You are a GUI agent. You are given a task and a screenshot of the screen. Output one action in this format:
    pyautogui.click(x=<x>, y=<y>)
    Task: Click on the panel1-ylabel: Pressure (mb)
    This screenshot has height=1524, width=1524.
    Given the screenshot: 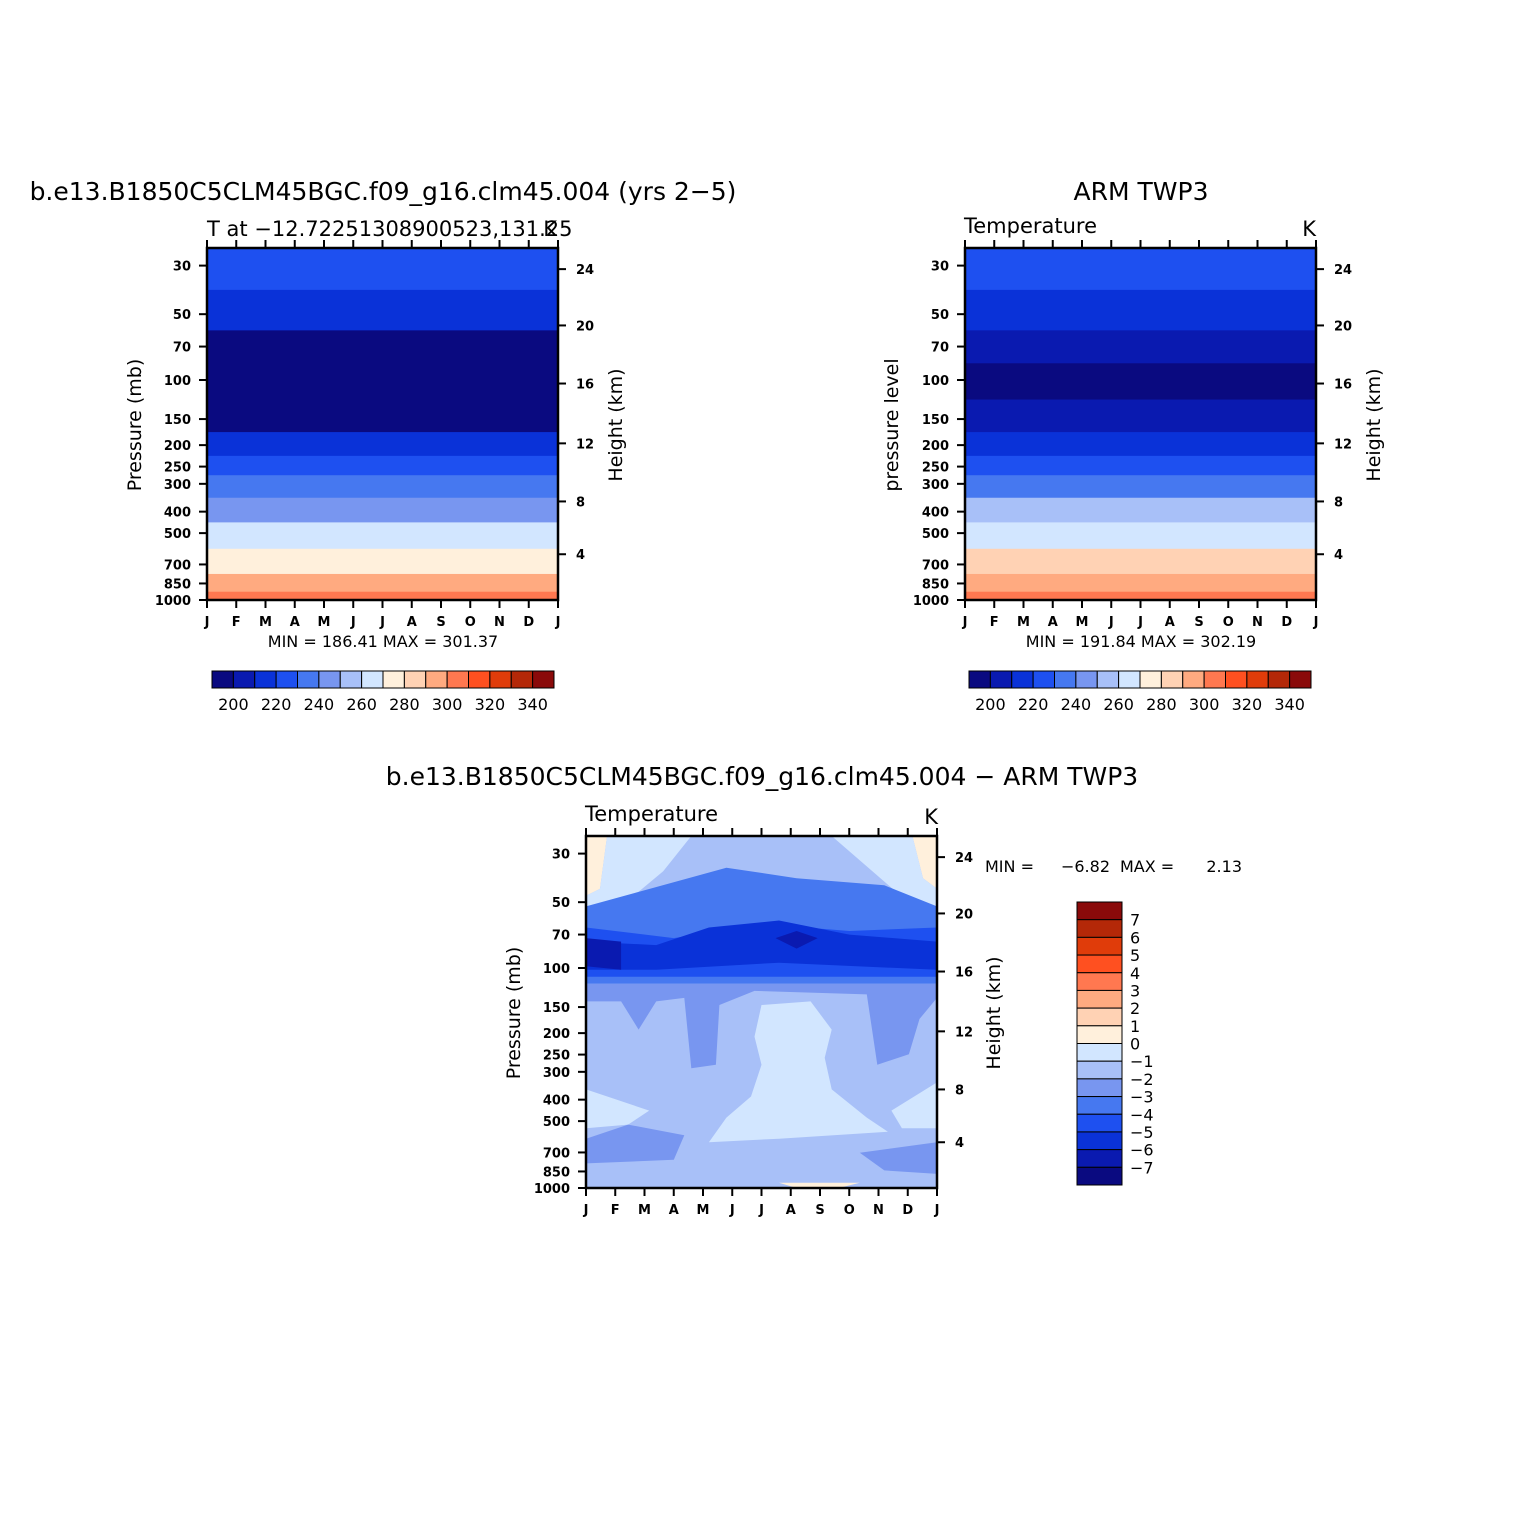 What is the action you would take?
    pyautogui.click(x=135, y=425)
    